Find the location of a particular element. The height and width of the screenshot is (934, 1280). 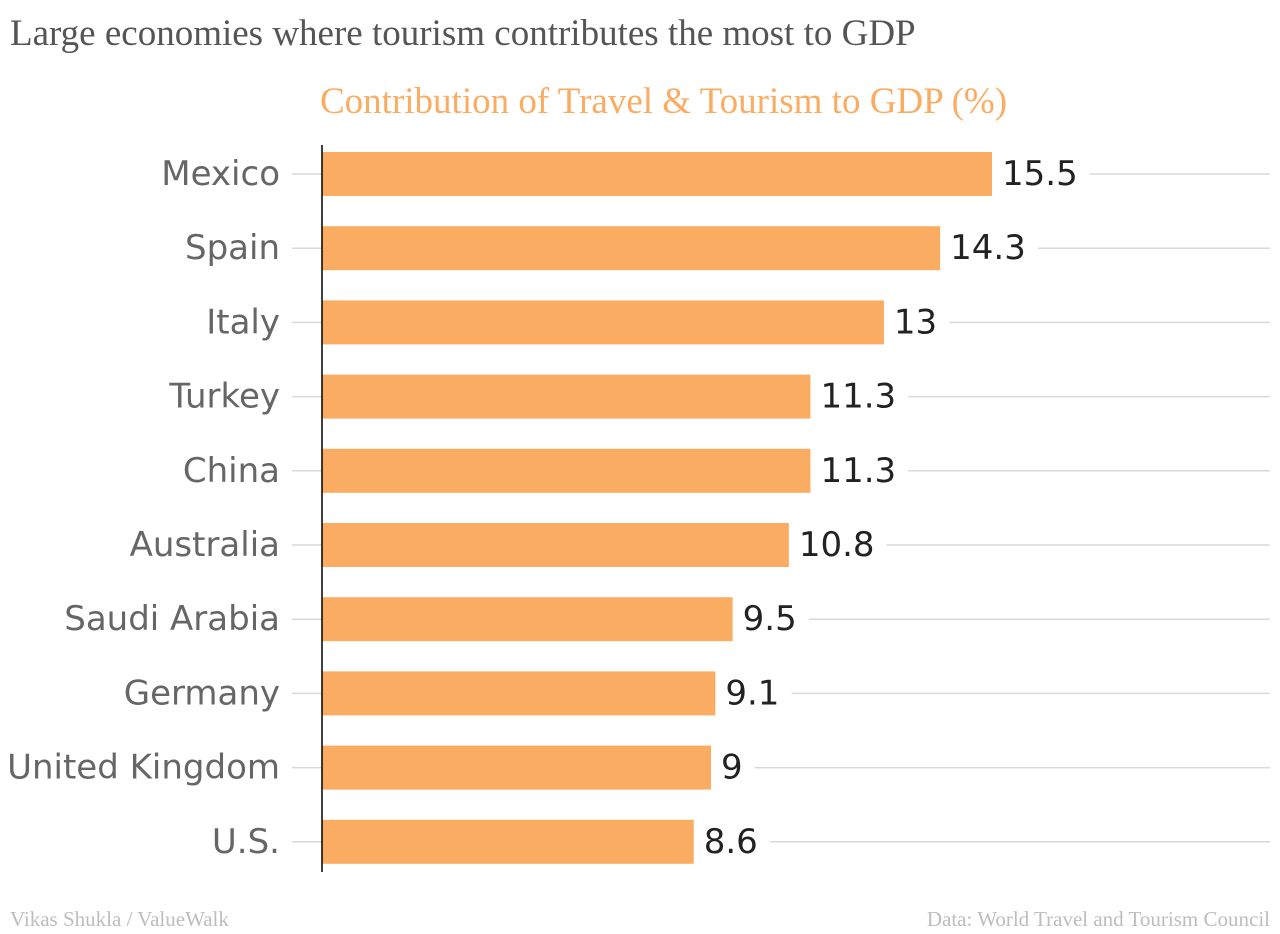

value-label: 13 is located at coordinates (915, 322).